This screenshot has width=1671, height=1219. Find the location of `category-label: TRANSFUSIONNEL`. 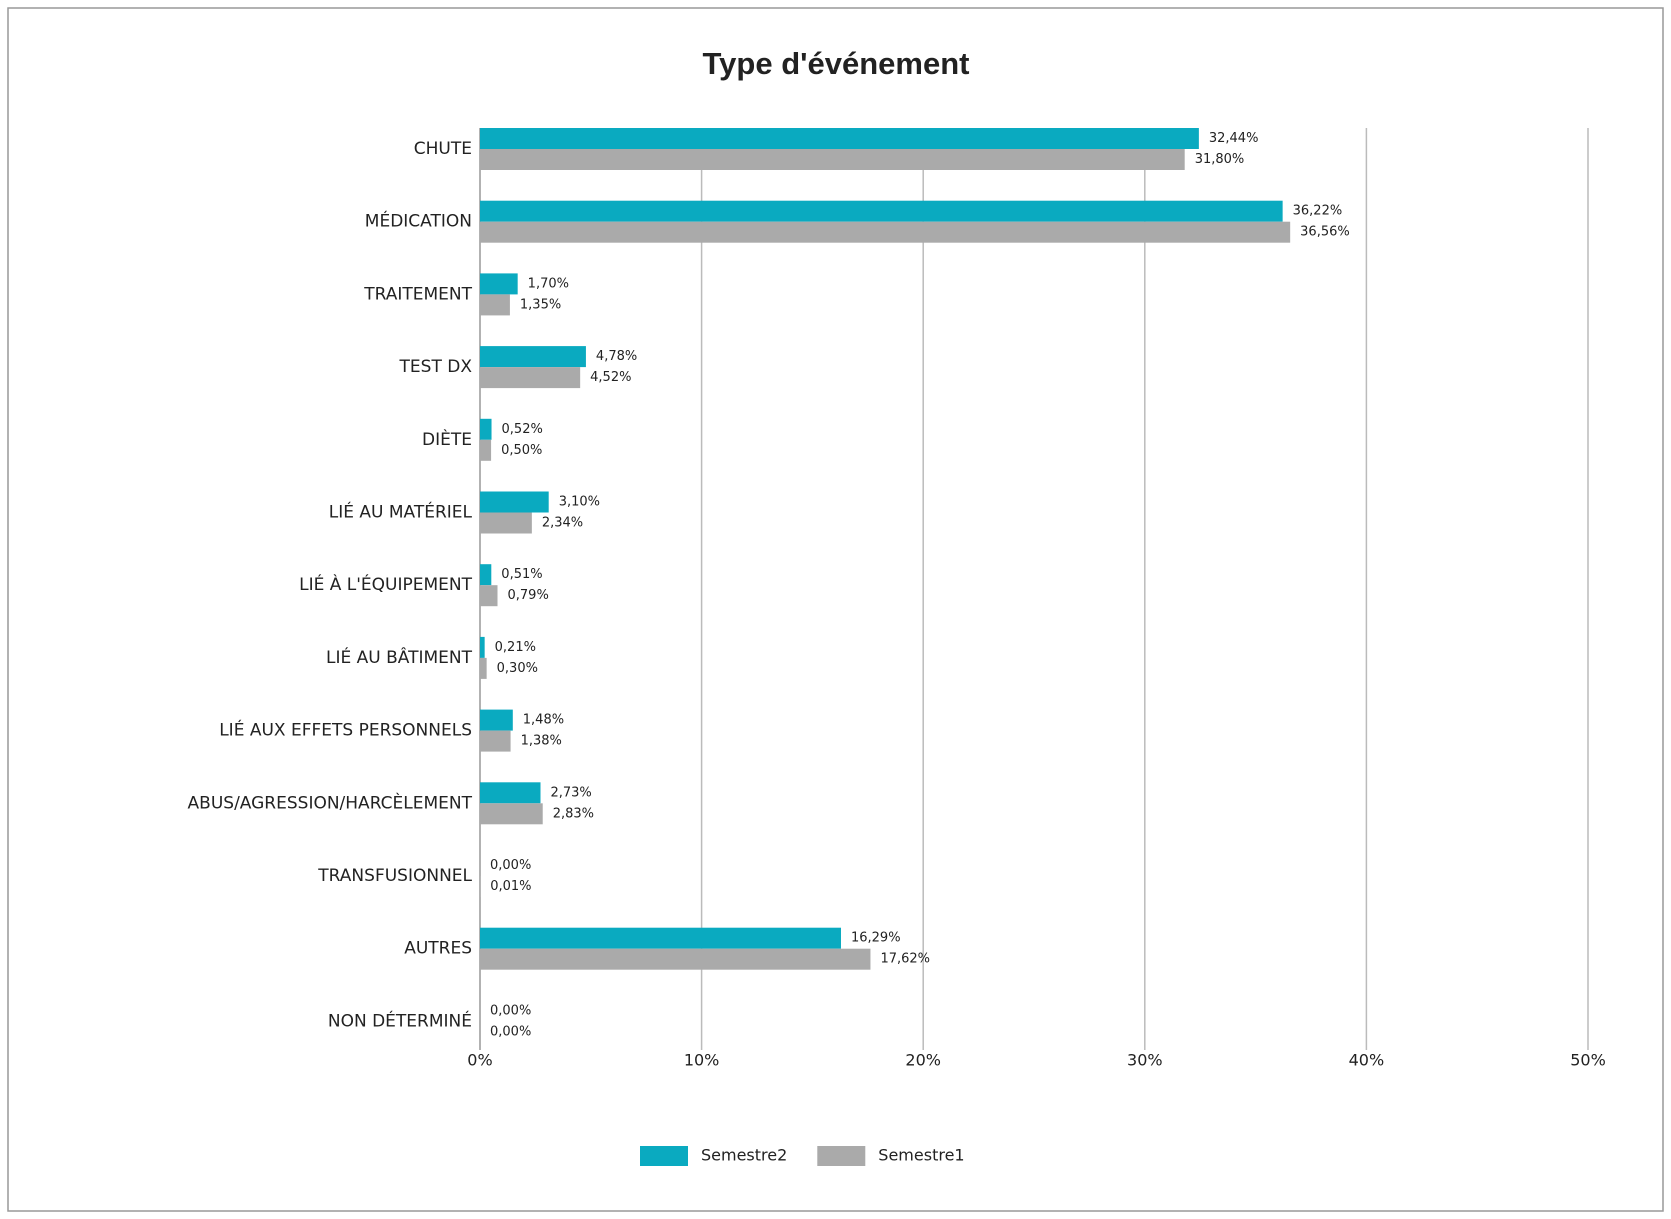

category-label: TRANSFUSIONNEL is located at coordinates (394, 876).